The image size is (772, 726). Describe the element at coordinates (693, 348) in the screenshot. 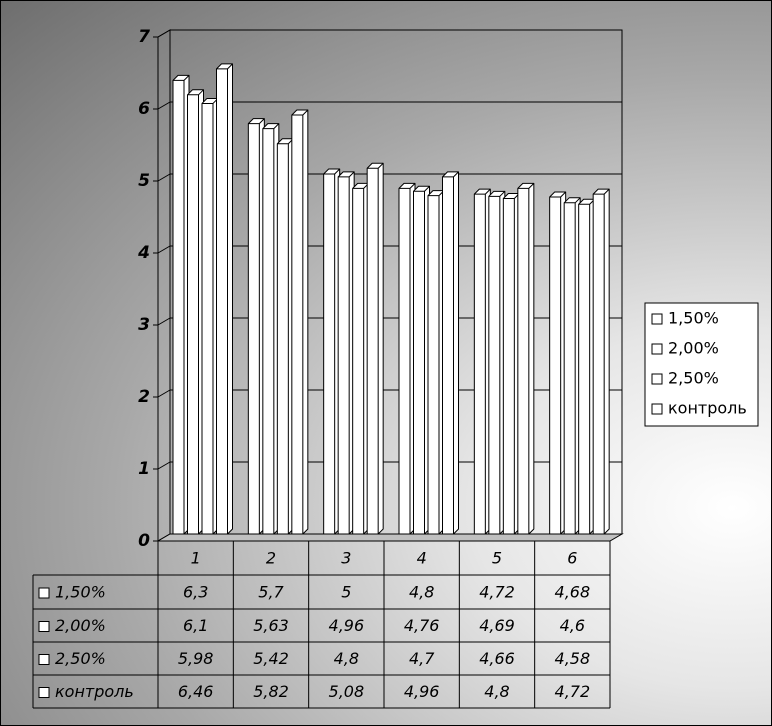

I see `legend-label: 2,00%` at that location.